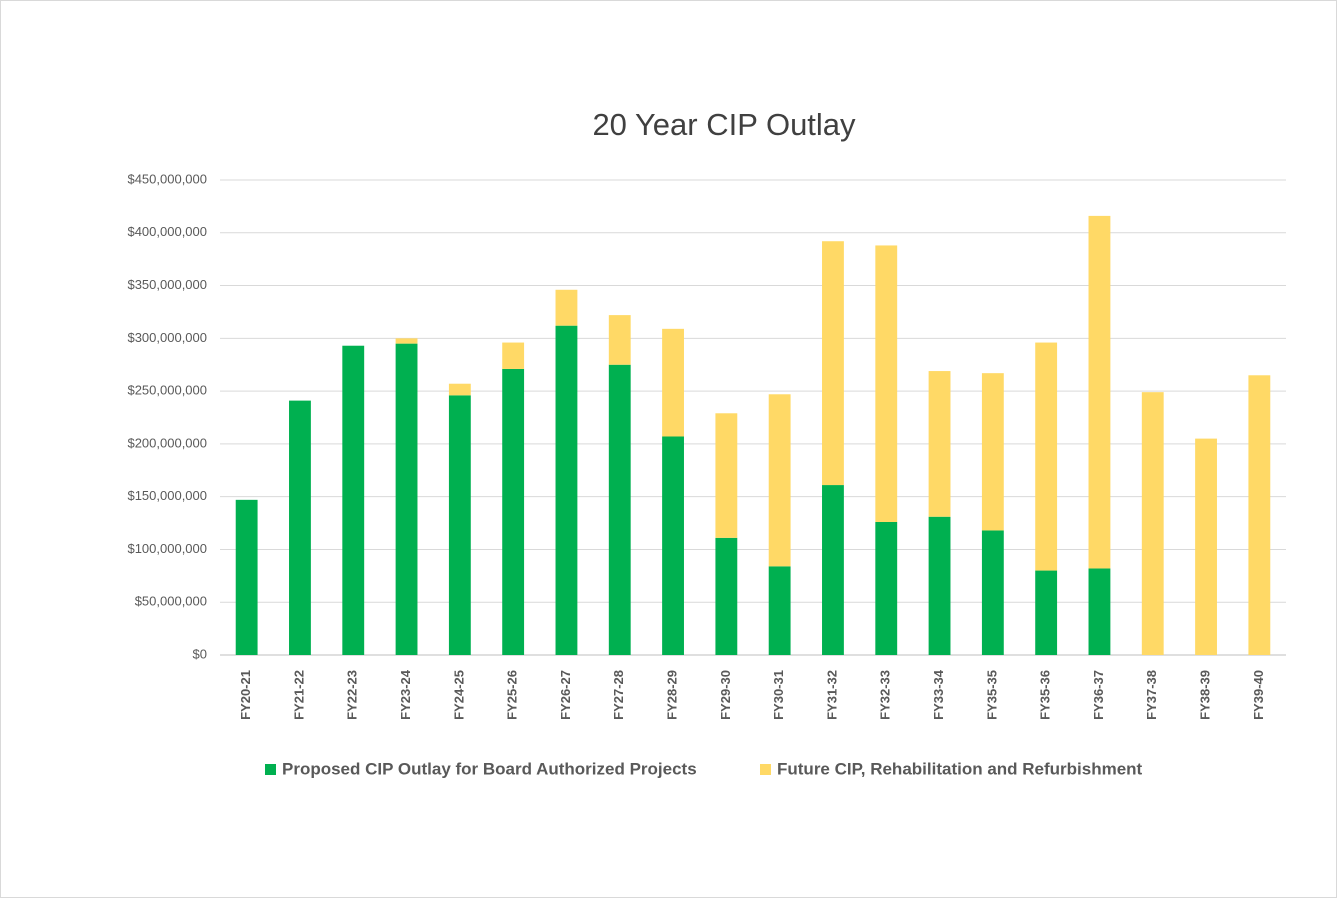  I want to click on x-tick-label: FY37-38, so click(1151, 695).